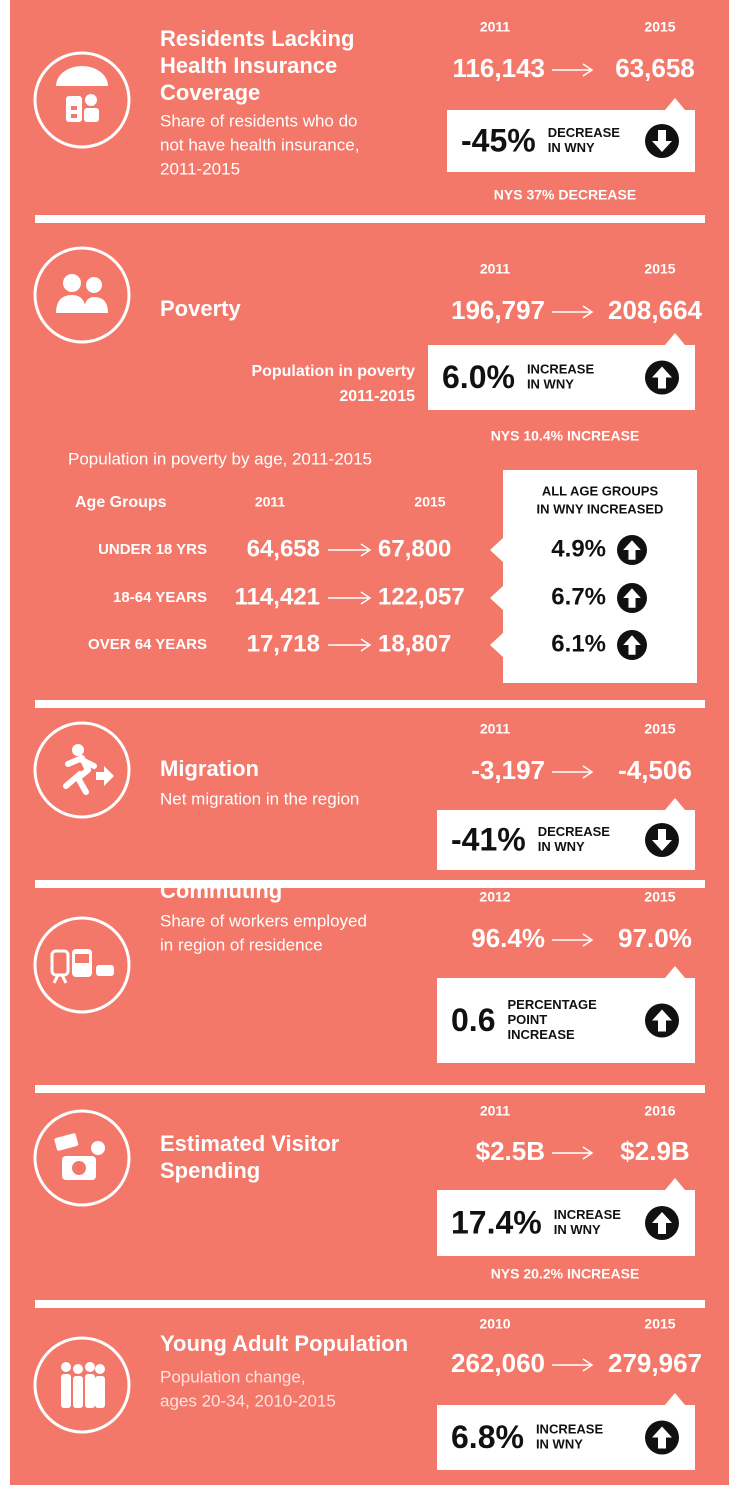 Image resolution: width=739 pixels, height=1492 pixels. Describe the element at coordinates (494, 897) in the screenshot. I see `year-start: 2012` at that location.